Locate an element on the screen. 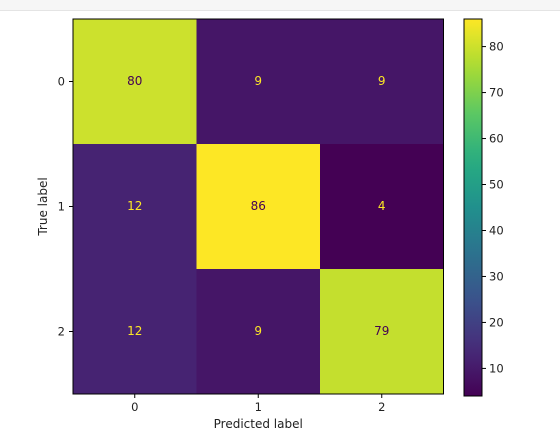  colorbar-ticks: 10 20 30 40 50 60 70 80 is located at coordinates (493, 207).